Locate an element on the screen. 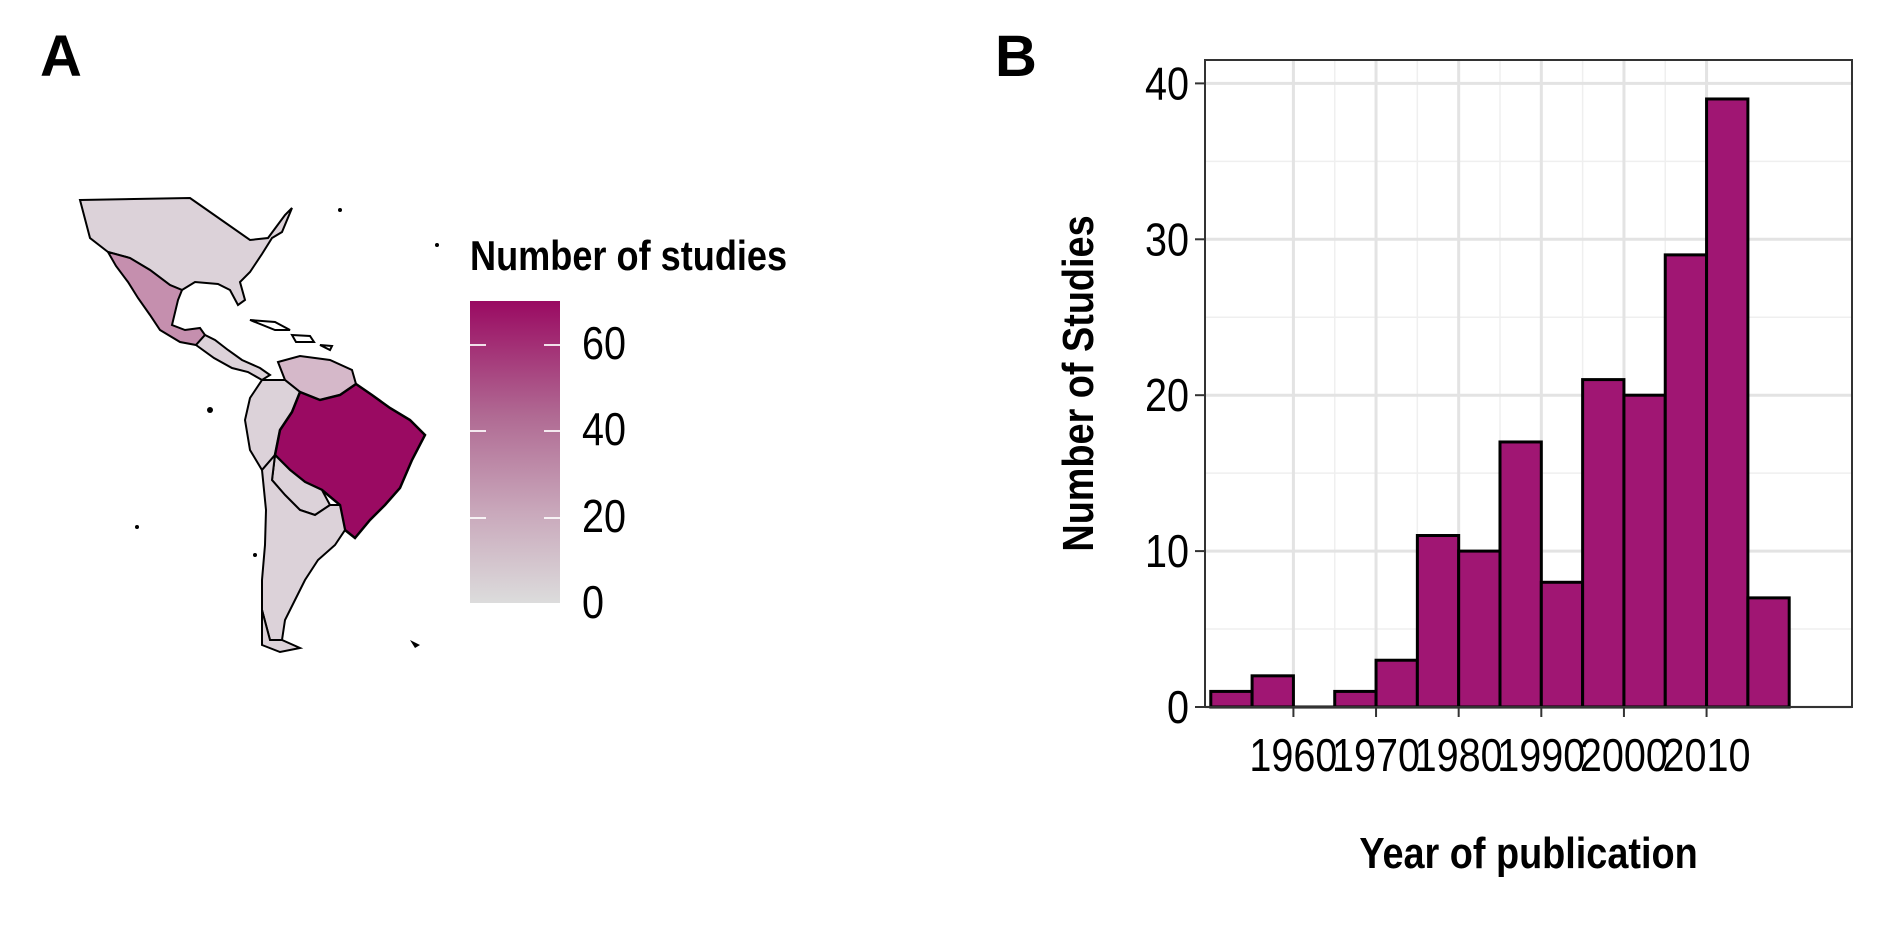 The height and width of the screenshot is (944, 1889). x-tick-label: 1960 is located at coordinates (1293, 755).